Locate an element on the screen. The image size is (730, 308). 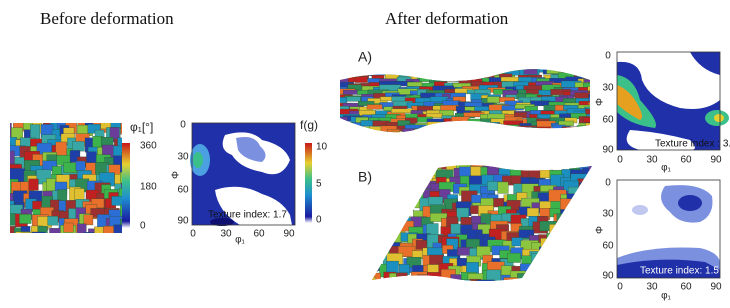
panel-label: A) is located at coordinates (365, 57).